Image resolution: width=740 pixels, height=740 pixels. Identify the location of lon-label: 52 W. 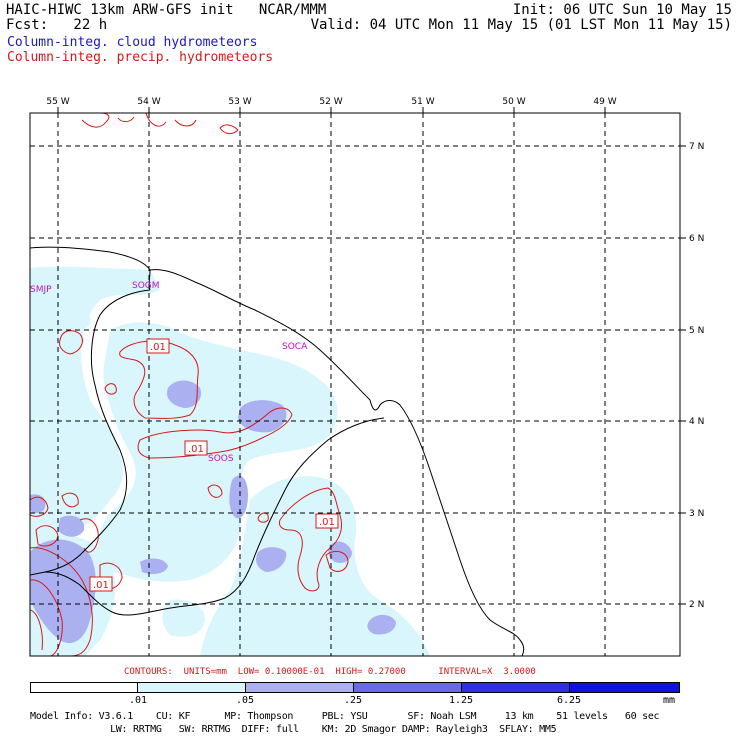
(330, 102).